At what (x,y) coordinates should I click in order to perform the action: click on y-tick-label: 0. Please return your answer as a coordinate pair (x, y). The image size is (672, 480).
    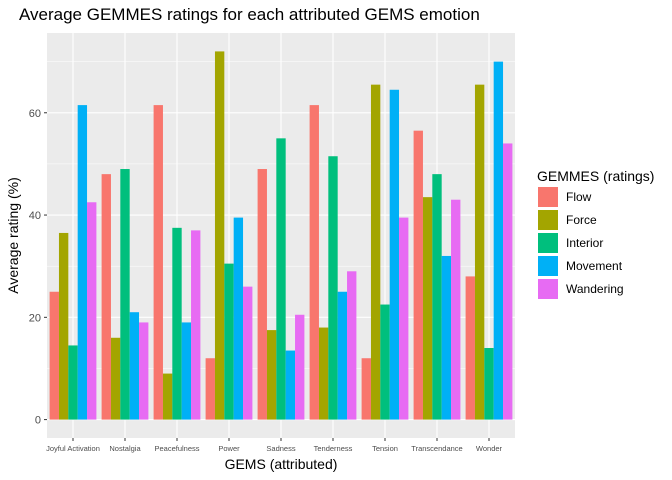
    Looking at the image, I should click on (38, 421).